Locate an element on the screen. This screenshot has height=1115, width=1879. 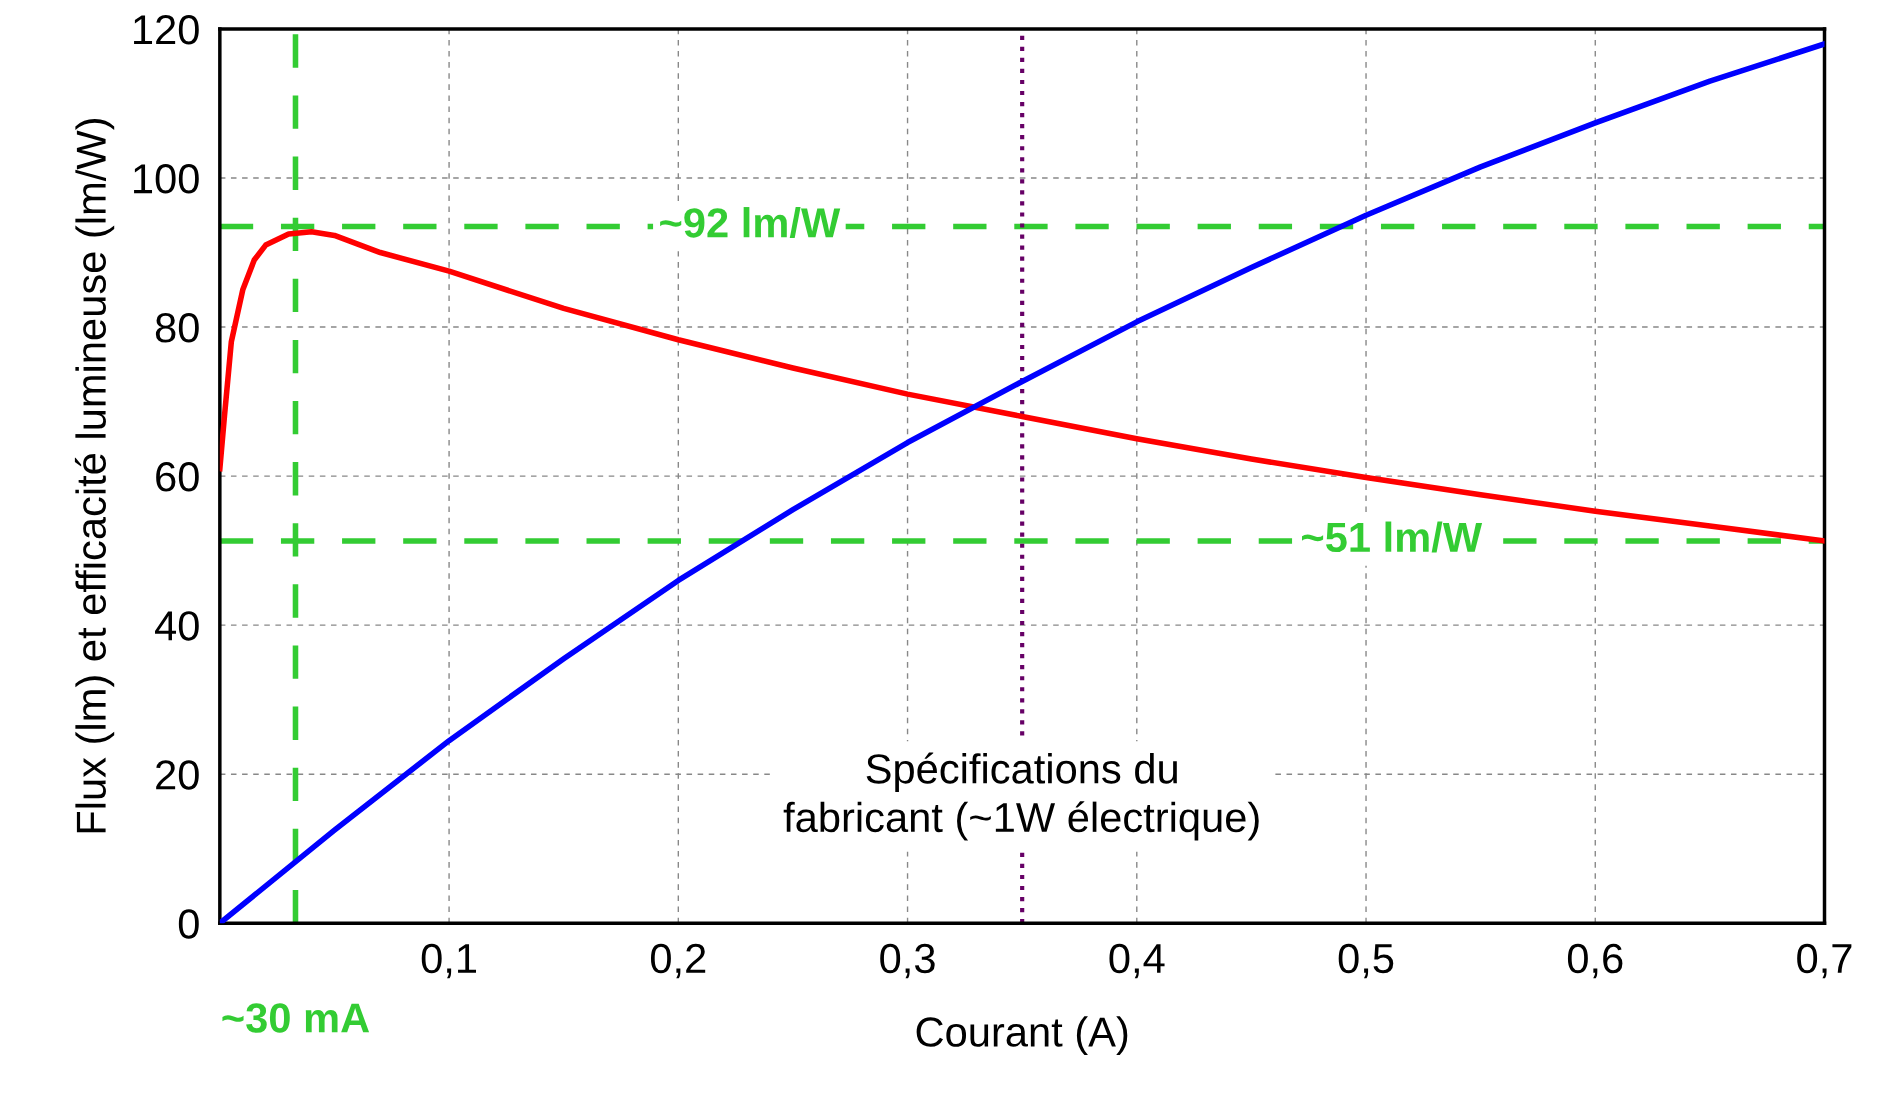
x-tick-label: 0,1 is located at coordinates (449, 961).